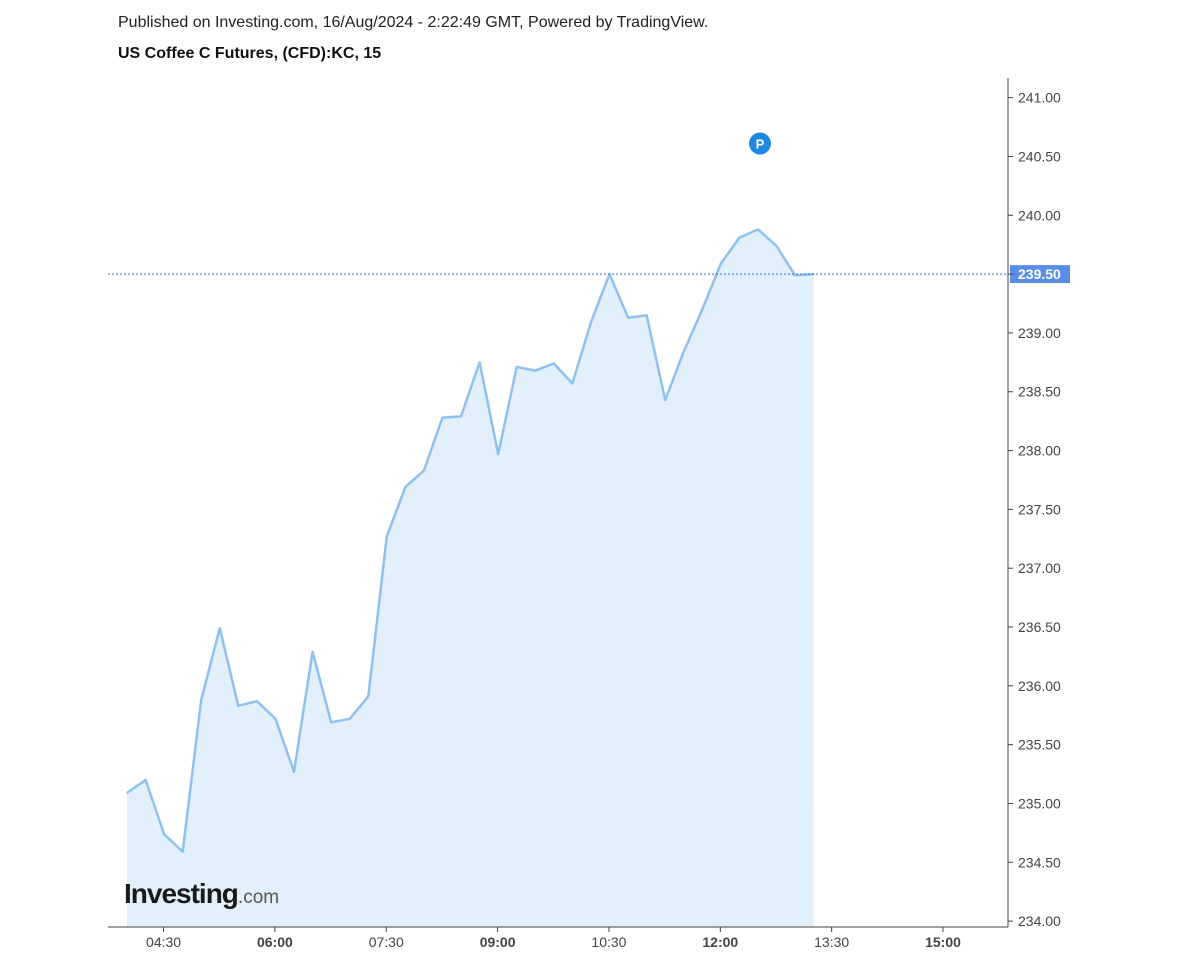  Describe the element at coordinates (1039, 627) in the screenshot. I see `y-tick-label: 236.50` at that location.